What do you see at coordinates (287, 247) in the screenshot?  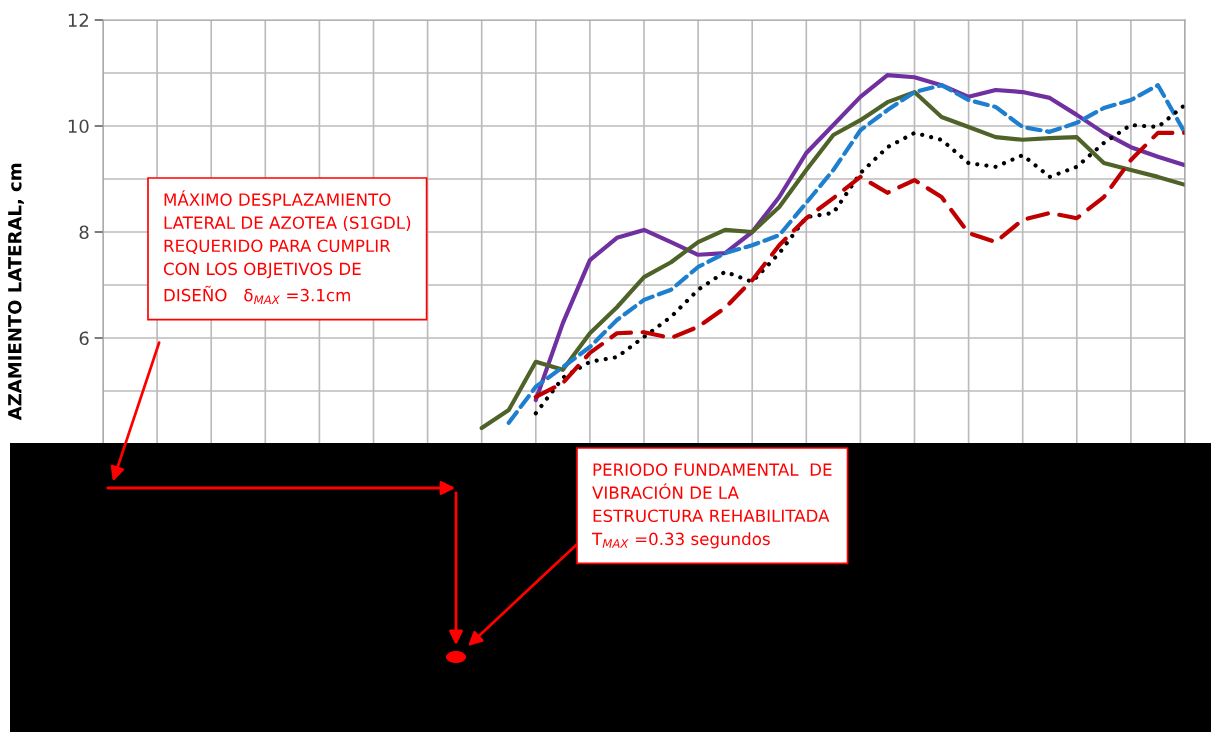 I see `annotation: MÁXIMO DESPLAZAMIENTO LATERAL DE AZOTEA (S1GDL) REQUERIDO PARA CUMPLIR CON LOS OBJETIVOS DE DISEÑO δ$_{MAX}$ =3.1cm` at bounding box center [287, 247].